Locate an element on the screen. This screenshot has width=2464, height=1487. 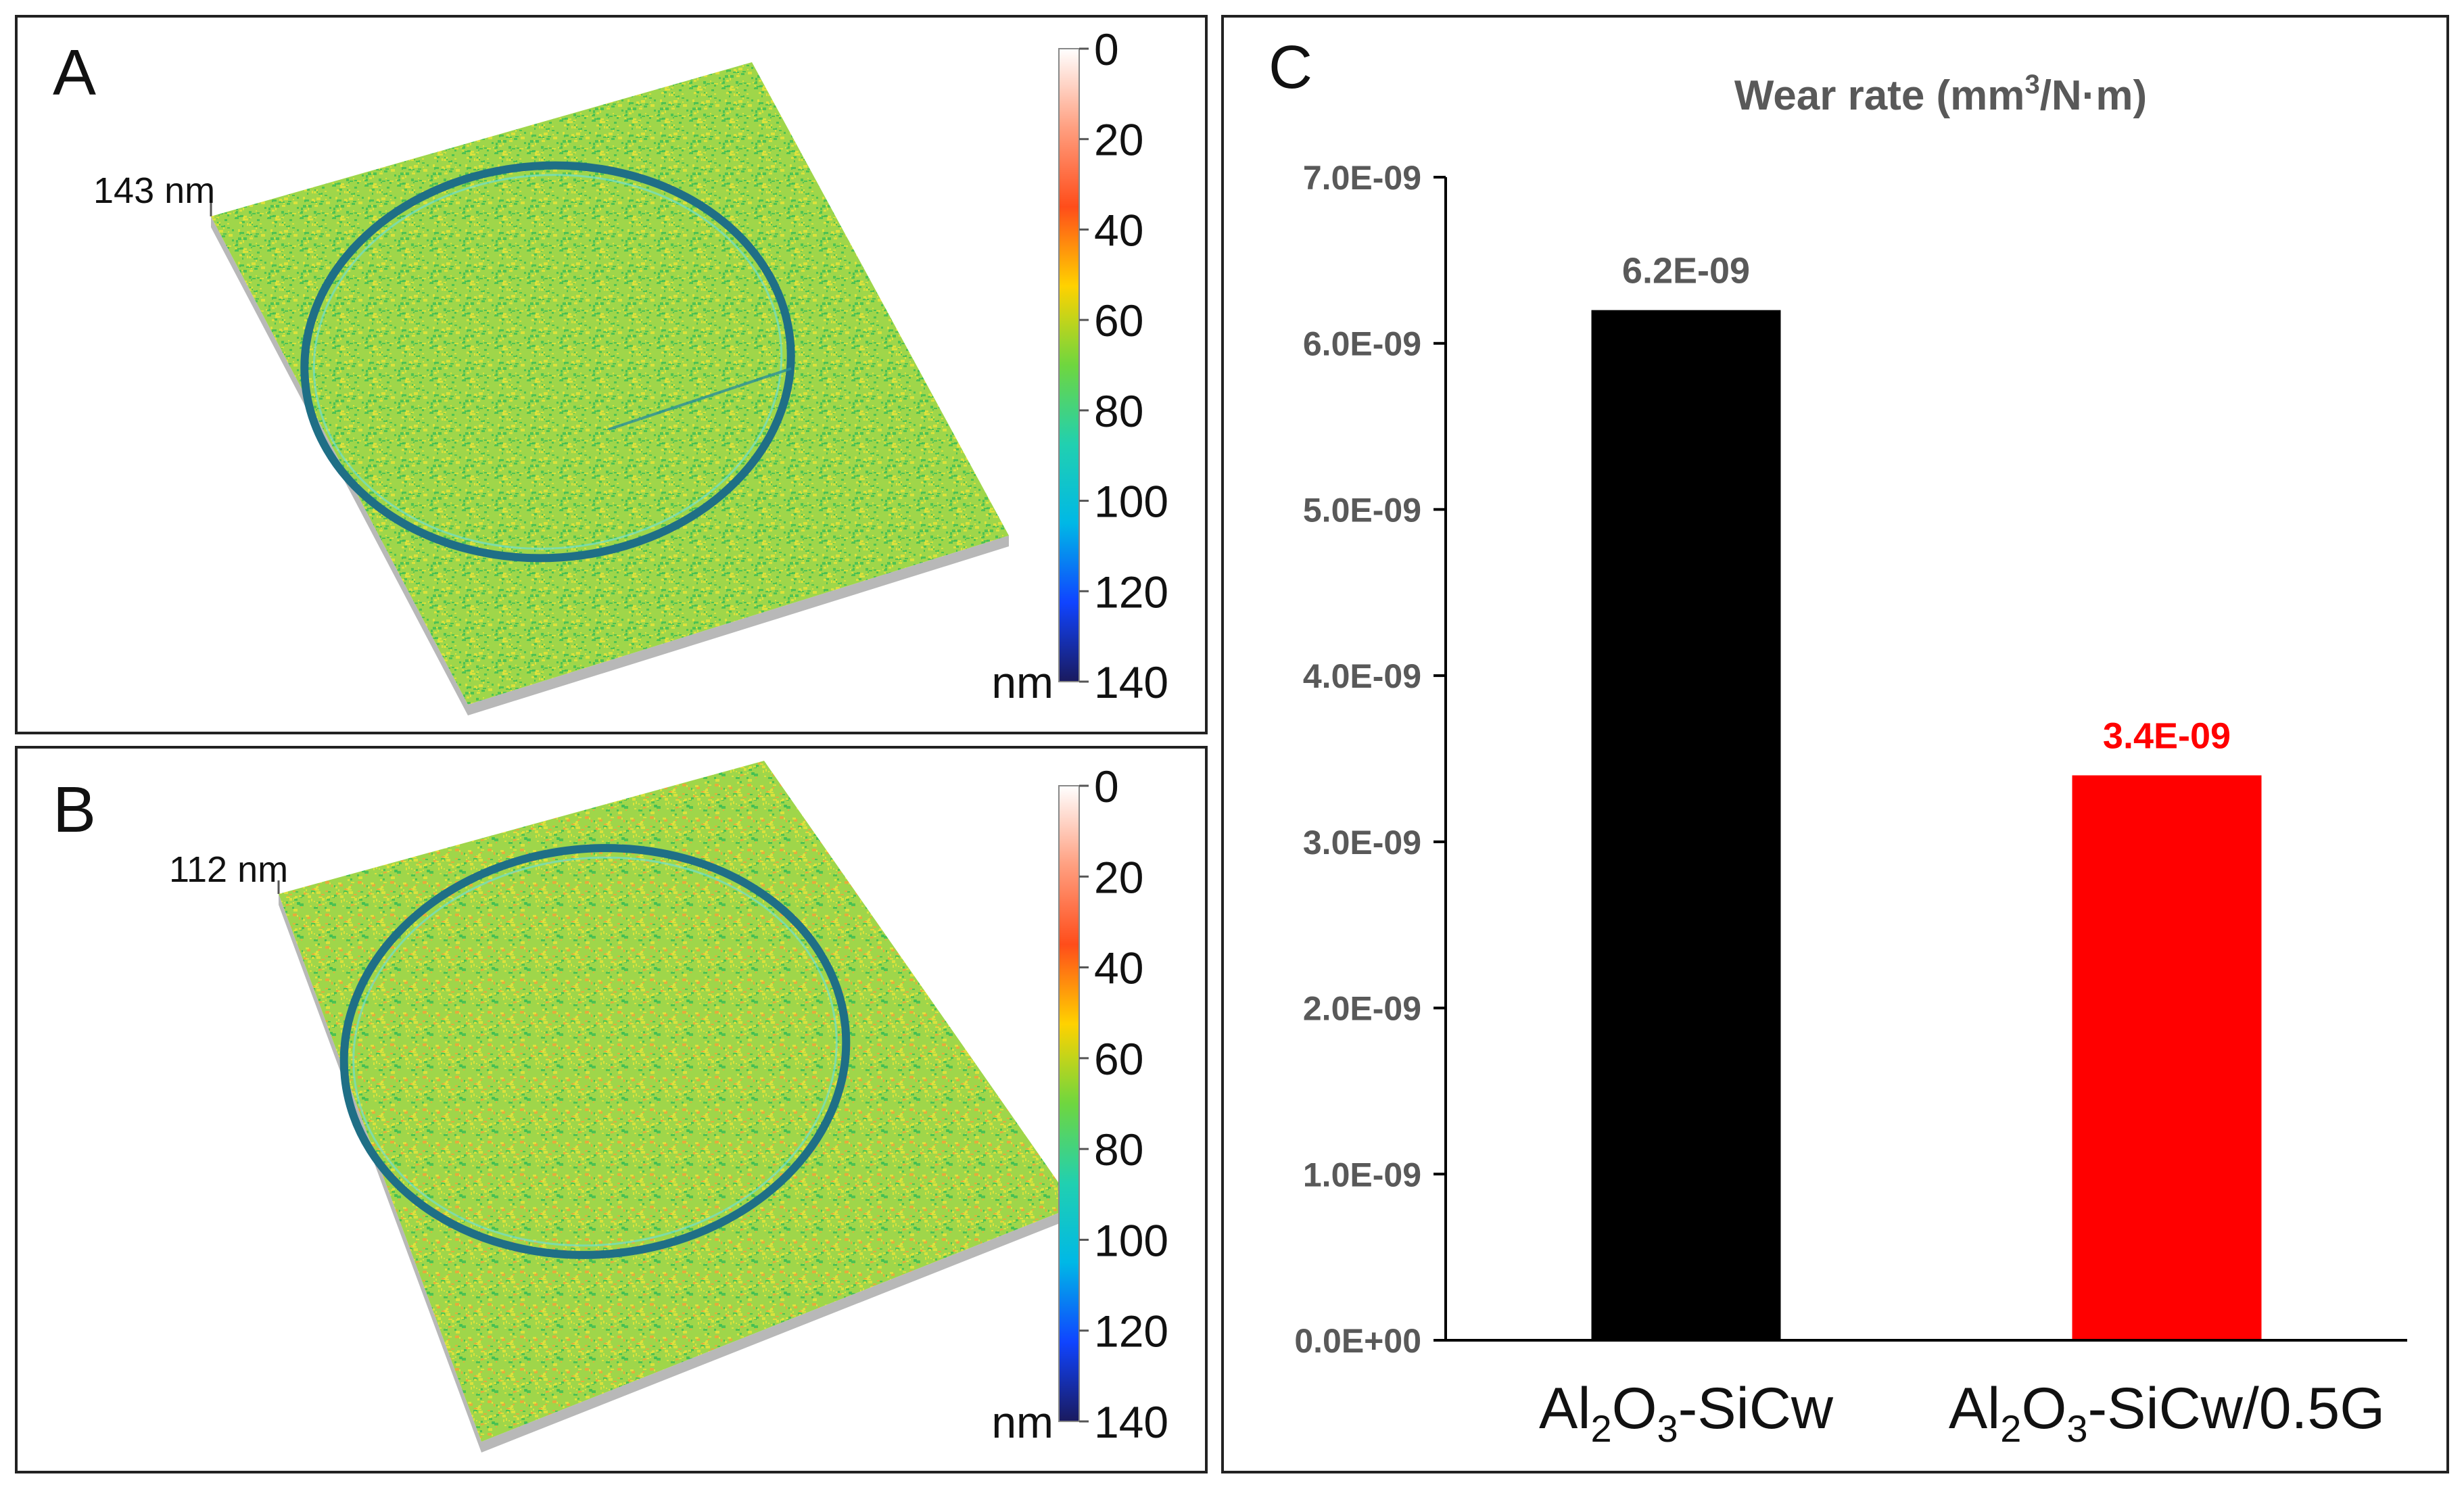
bar-data-label: 3.4E-09 is located at coordinates (2167, 736).